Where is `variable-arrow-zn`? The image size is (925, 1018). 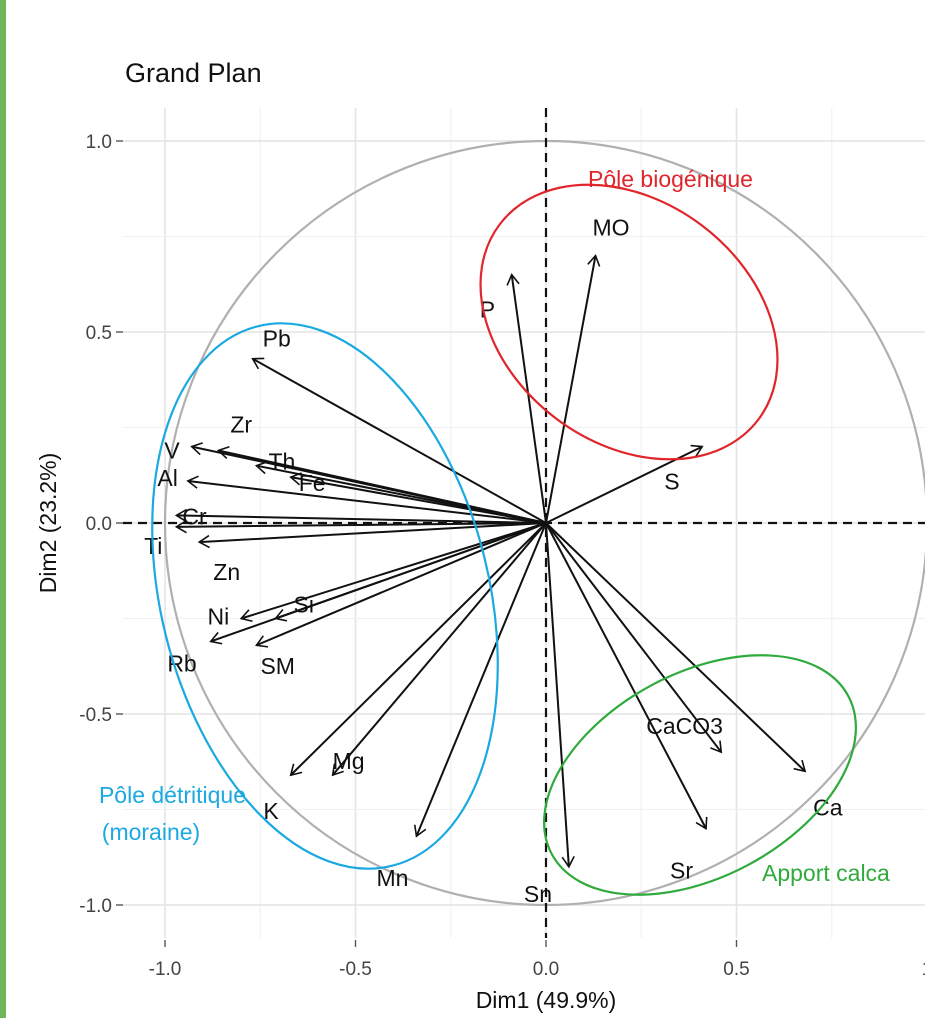
variable-arrow-zn is located at coordinates (372, 535).